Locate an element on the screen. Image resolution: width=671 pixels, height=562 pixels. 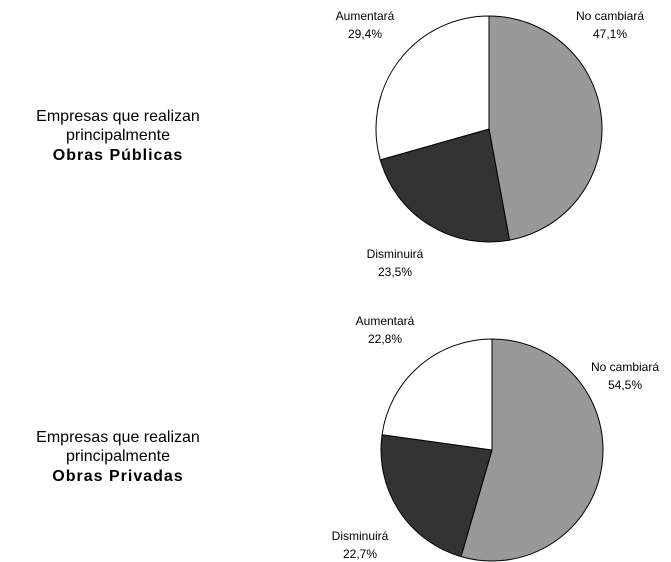
slice-value-label: 22,7% is located at coordinates (360, 554).